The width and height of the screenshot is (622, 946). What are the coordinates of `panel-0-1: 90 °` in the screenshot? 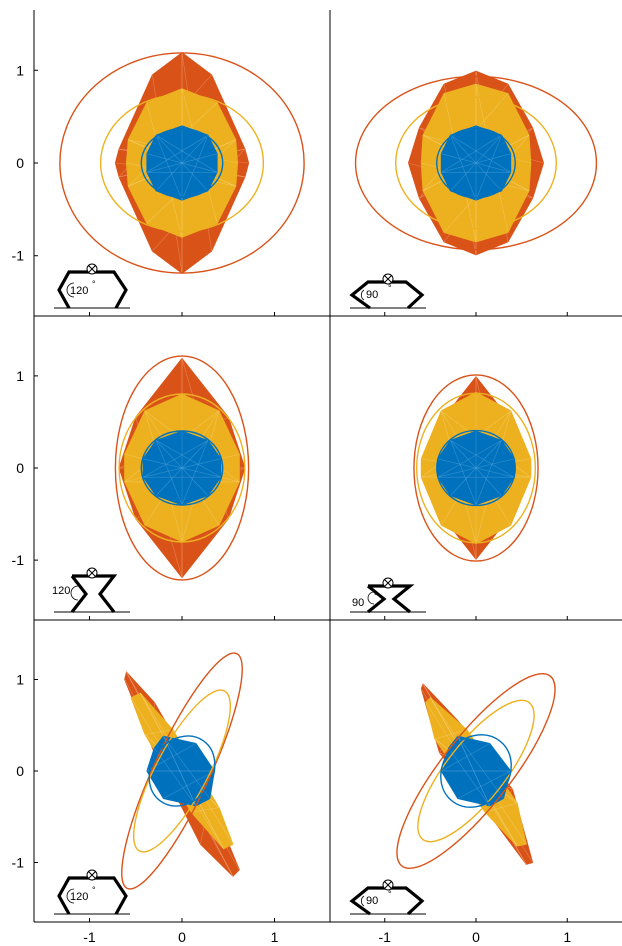 It's located at (473, 193).